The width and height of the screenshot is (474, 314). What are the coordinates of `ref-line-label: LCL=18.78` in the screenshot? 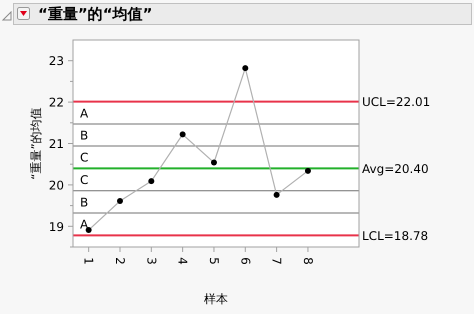 It's located at (395, 235).